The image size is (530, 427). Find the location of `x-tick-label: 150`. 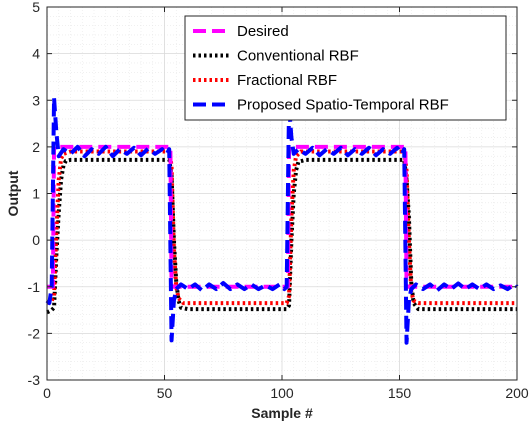

x-tick-label: 150 is located at coordinates (400, 393).